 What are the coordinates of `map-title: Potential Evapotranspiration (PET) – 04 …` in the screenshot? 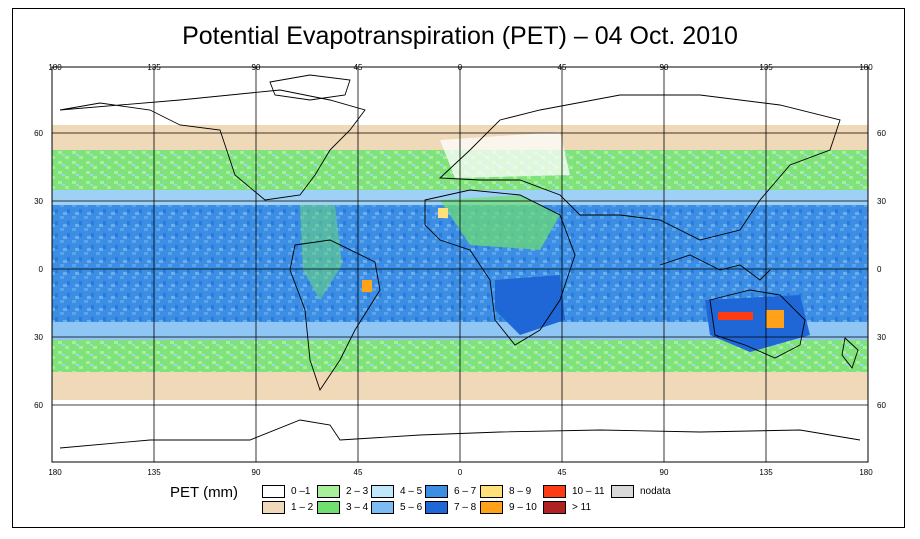 It's located at (460, 36).